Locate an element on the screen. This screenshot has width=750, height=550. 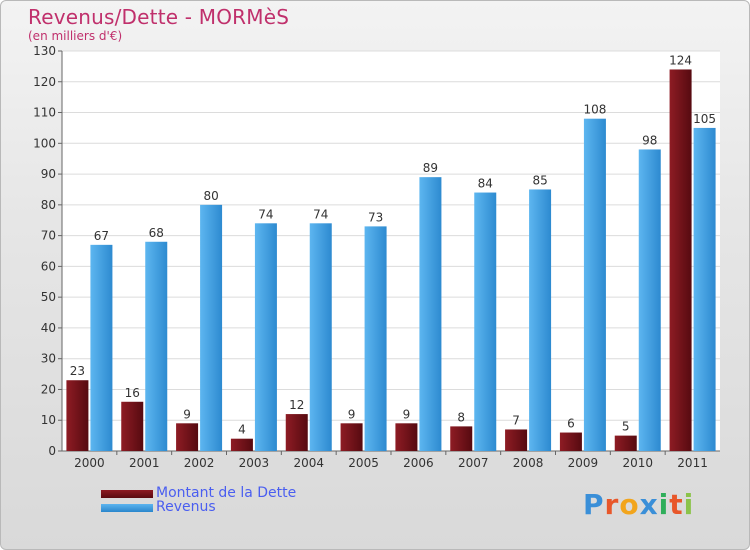
legend-label-dette: Montant de la Dette is located at coordinates (226, 493).